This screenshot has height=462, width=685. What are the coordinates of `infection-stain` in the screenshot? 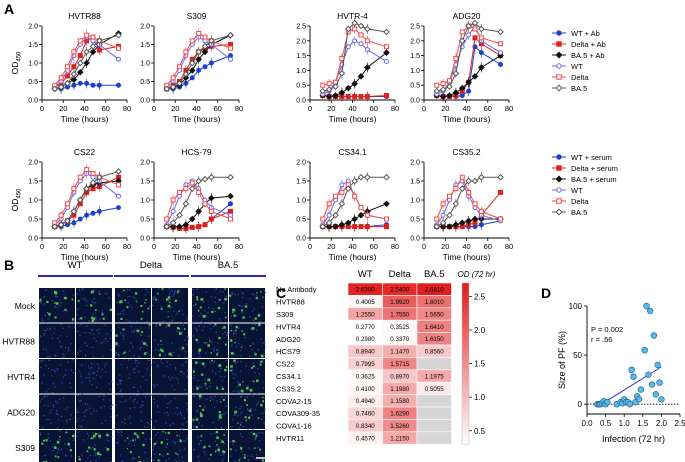 It's located at (210, 374).